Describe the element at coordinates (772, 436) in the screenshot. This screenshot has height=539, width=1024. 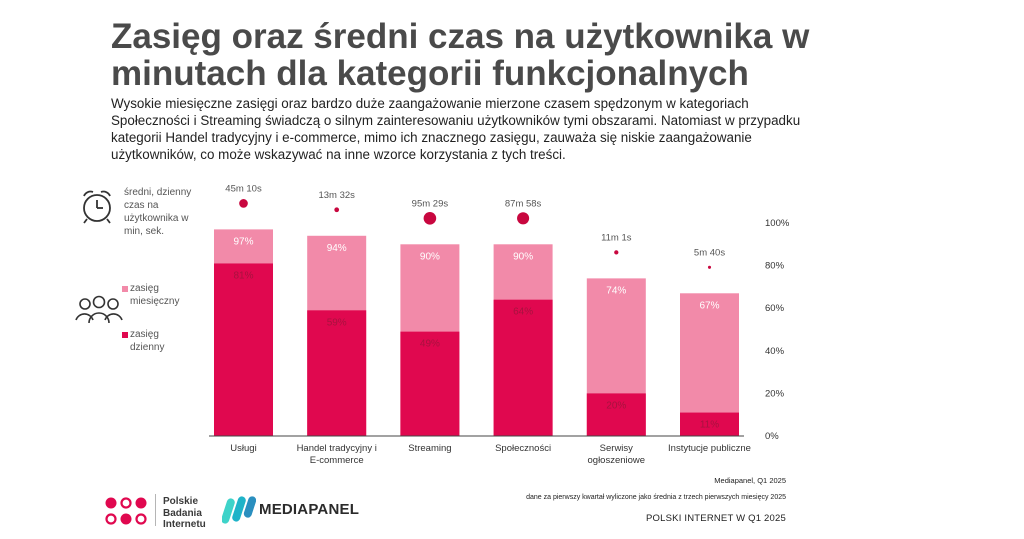
I see `y-tick-label: 0%` at that location.